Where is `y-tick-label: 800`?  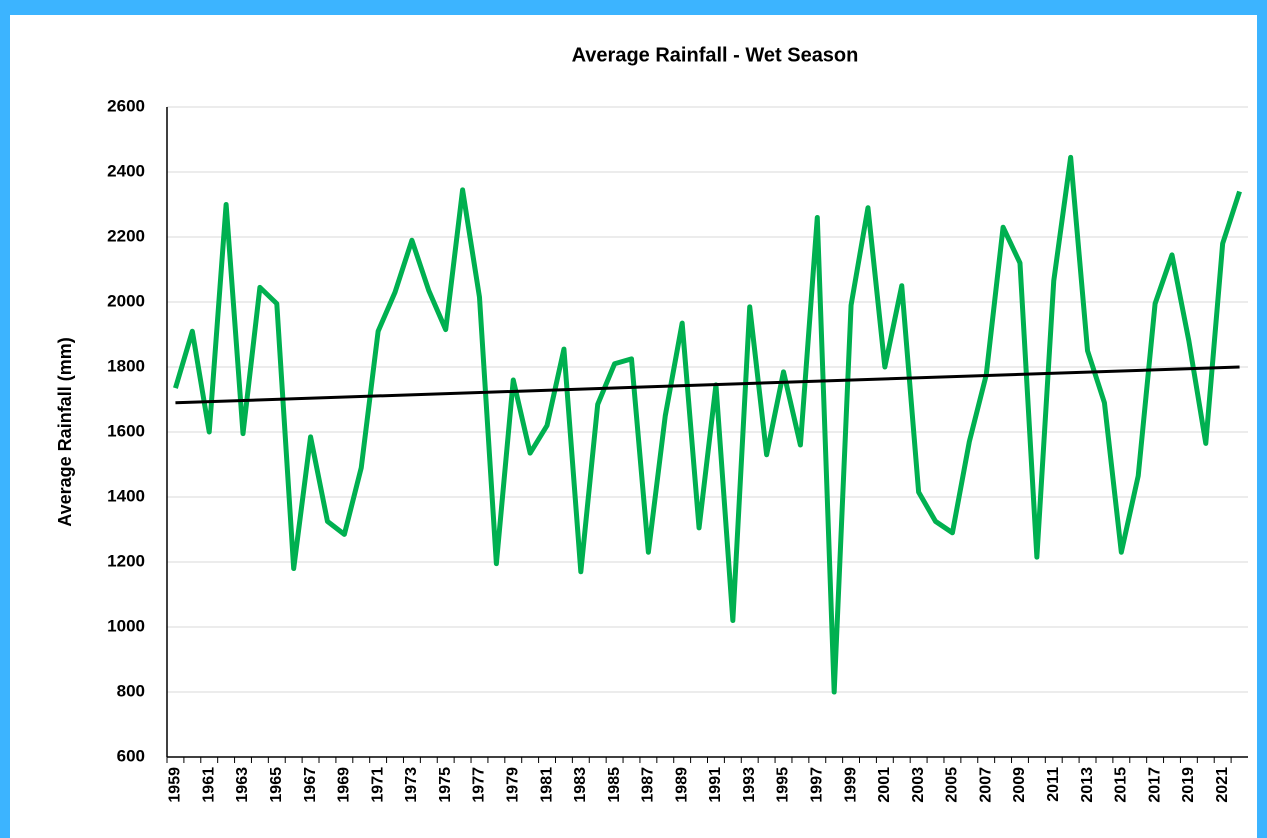 y-tick-label: 800 is located at coordinates (131, 690).